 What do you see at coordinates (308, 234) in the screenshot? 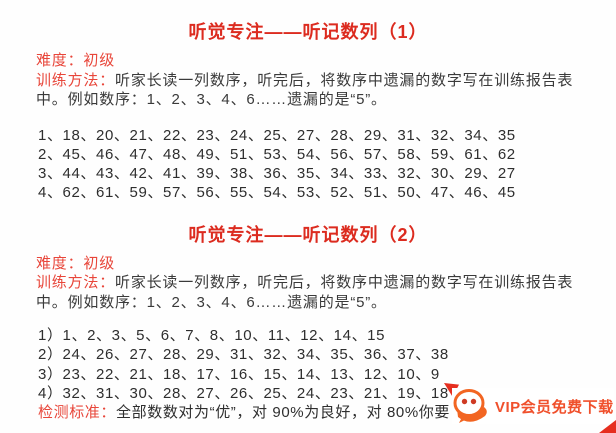
I see `section2-title: 听觉专注——听记数列（2）` at bounding box center [308, 234].